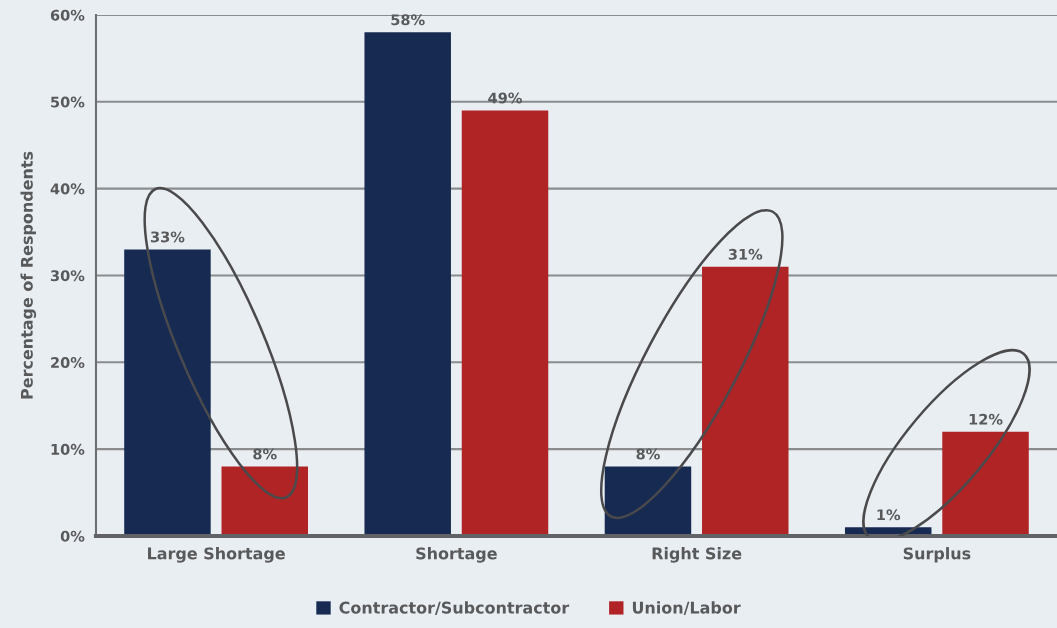  I want to click on y-tick-label: 10%, so click(68, 449).